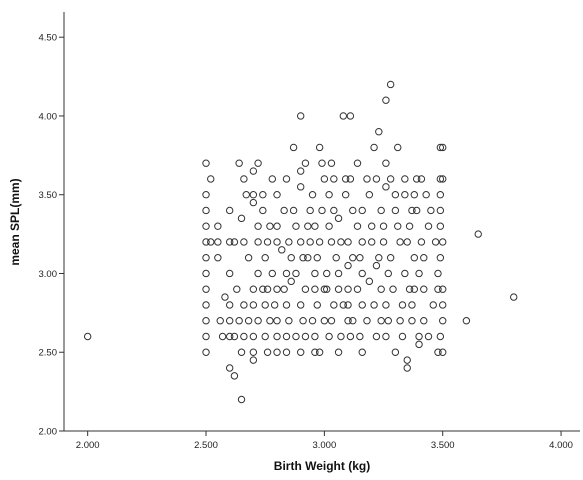  What do you see at coordinates (48, 38) in the screenshot?
I see `y-tick-label: 4.50` at bounding box center [48, 38].